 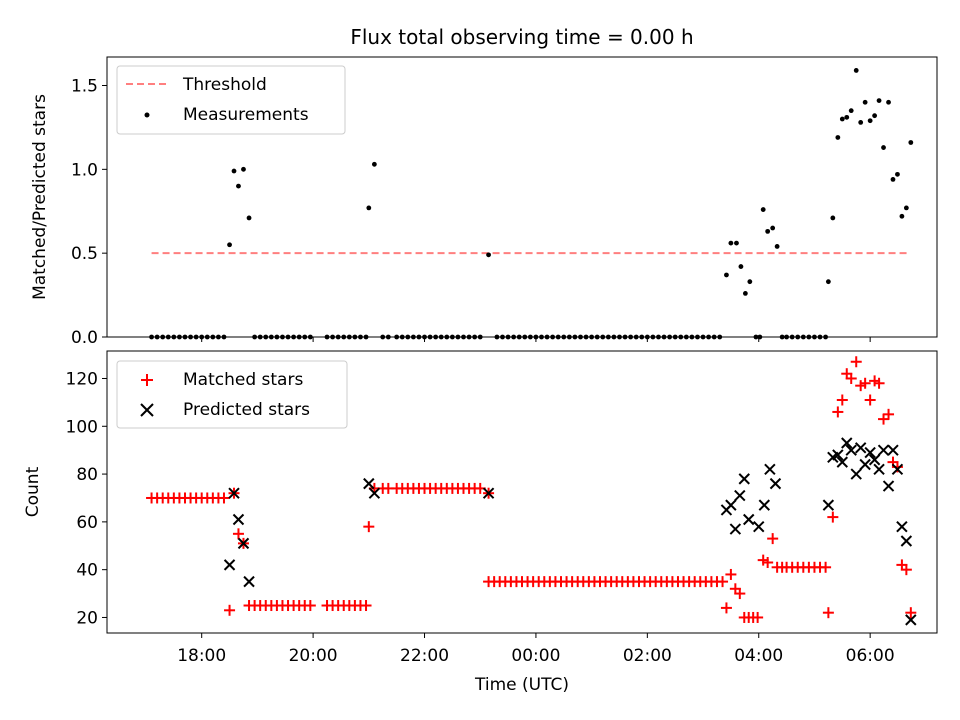 I want to click on bottom-y-tick-label: 80, so click(x=87, y=475).